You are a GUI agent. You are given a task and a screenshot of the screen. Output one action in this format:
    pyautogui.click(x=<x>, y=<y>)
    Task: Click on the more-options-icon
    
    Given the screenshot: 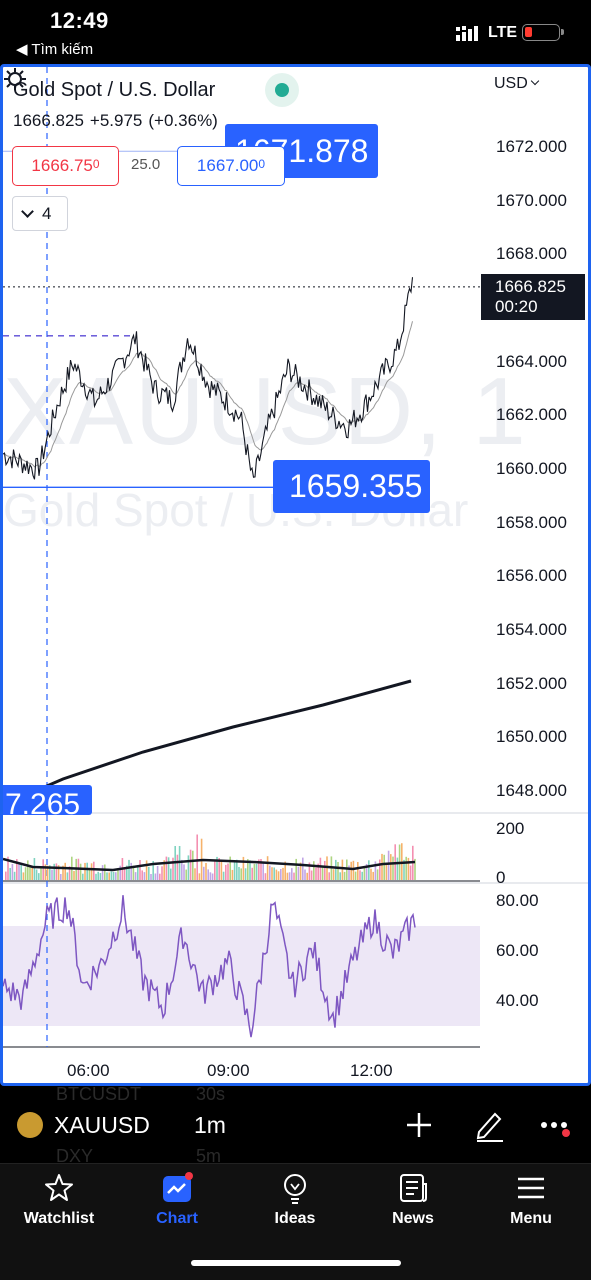 What is the action you would take?
    pyautogui.click(x=555, y=1125)
    